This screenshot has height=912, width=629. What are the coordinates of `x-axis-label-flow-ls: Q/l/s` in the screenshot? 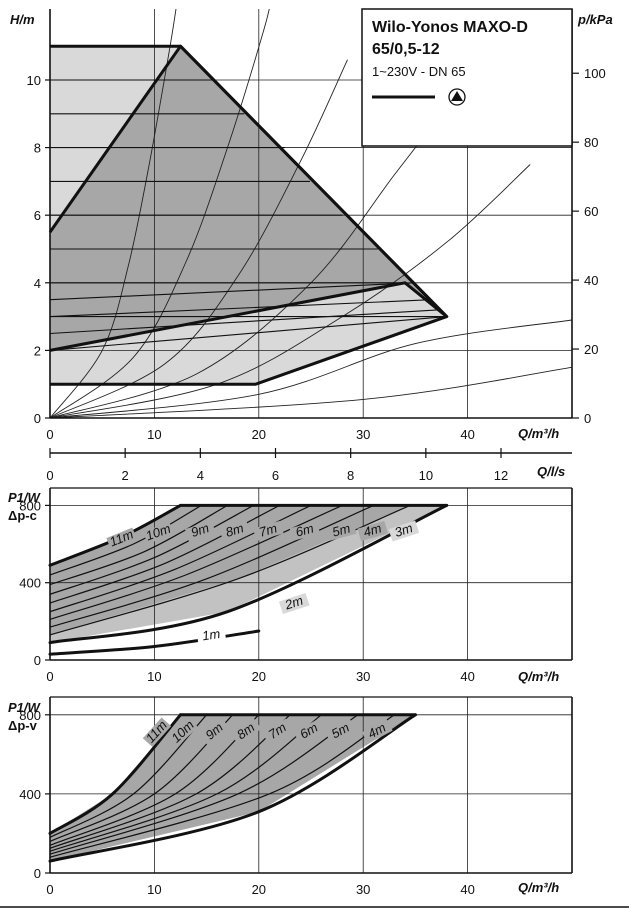 It's located at (551, 471).